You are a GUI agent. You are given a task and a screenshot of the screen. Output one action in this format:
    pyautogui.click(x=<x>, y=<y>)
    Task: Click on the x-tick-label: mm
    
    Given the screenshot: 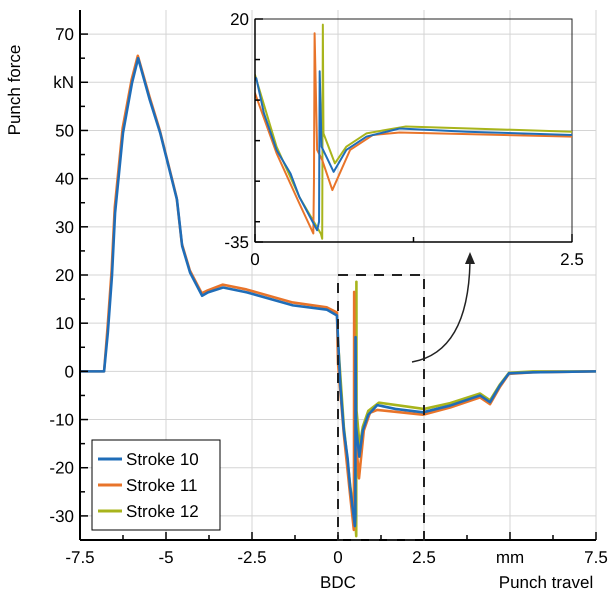 What is the action you would take?
    pyautogui.click(x=510, y=557)
    